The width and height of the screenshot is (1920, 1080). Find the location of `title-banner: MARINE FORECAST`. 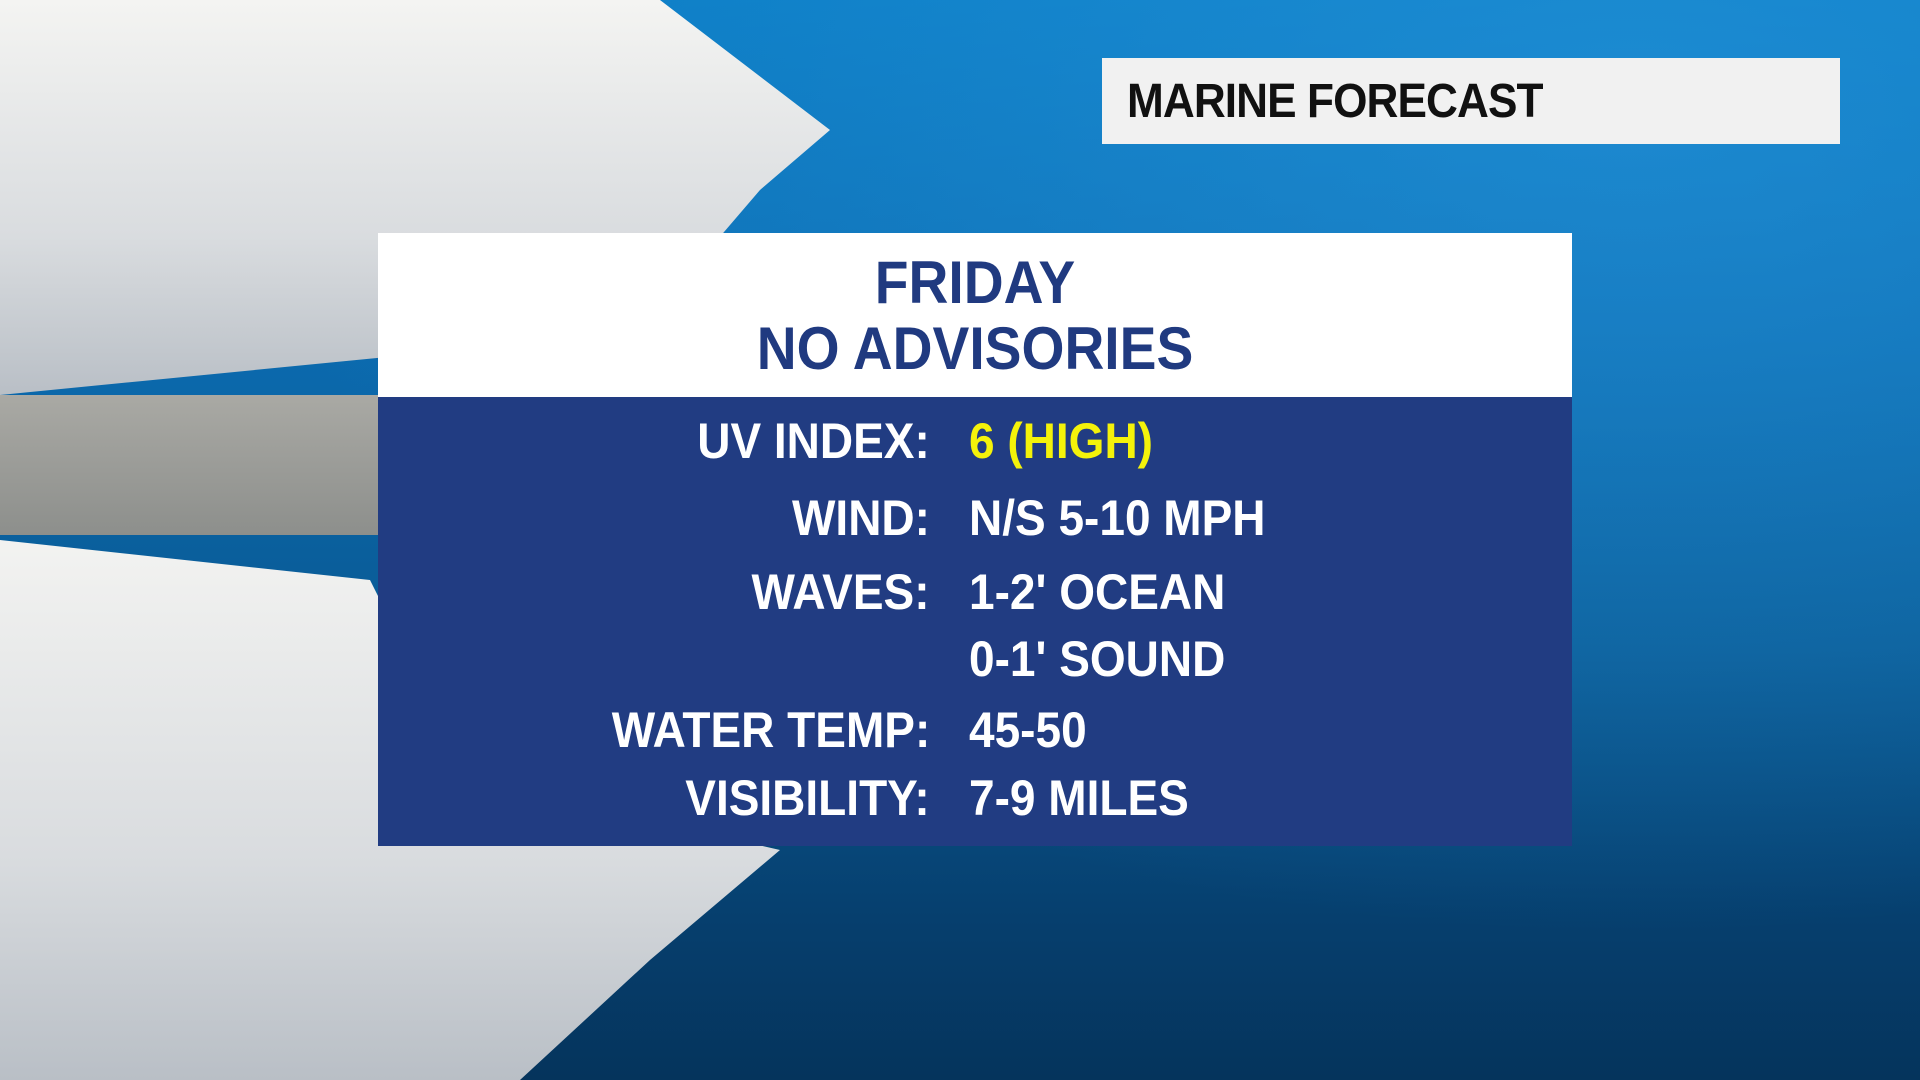

title-banner: MARINE FORECAST is located at coordinates (1471, 101).